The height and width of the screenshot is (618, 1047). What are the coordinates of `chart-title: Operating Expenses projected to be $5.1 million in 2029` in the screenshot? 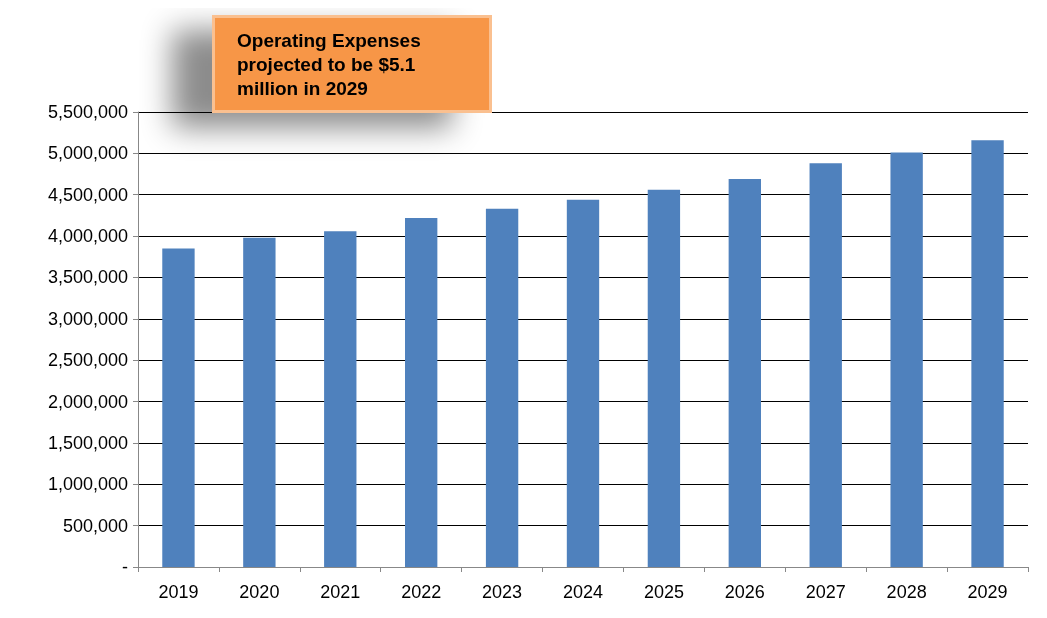 It's located at (332, 64).